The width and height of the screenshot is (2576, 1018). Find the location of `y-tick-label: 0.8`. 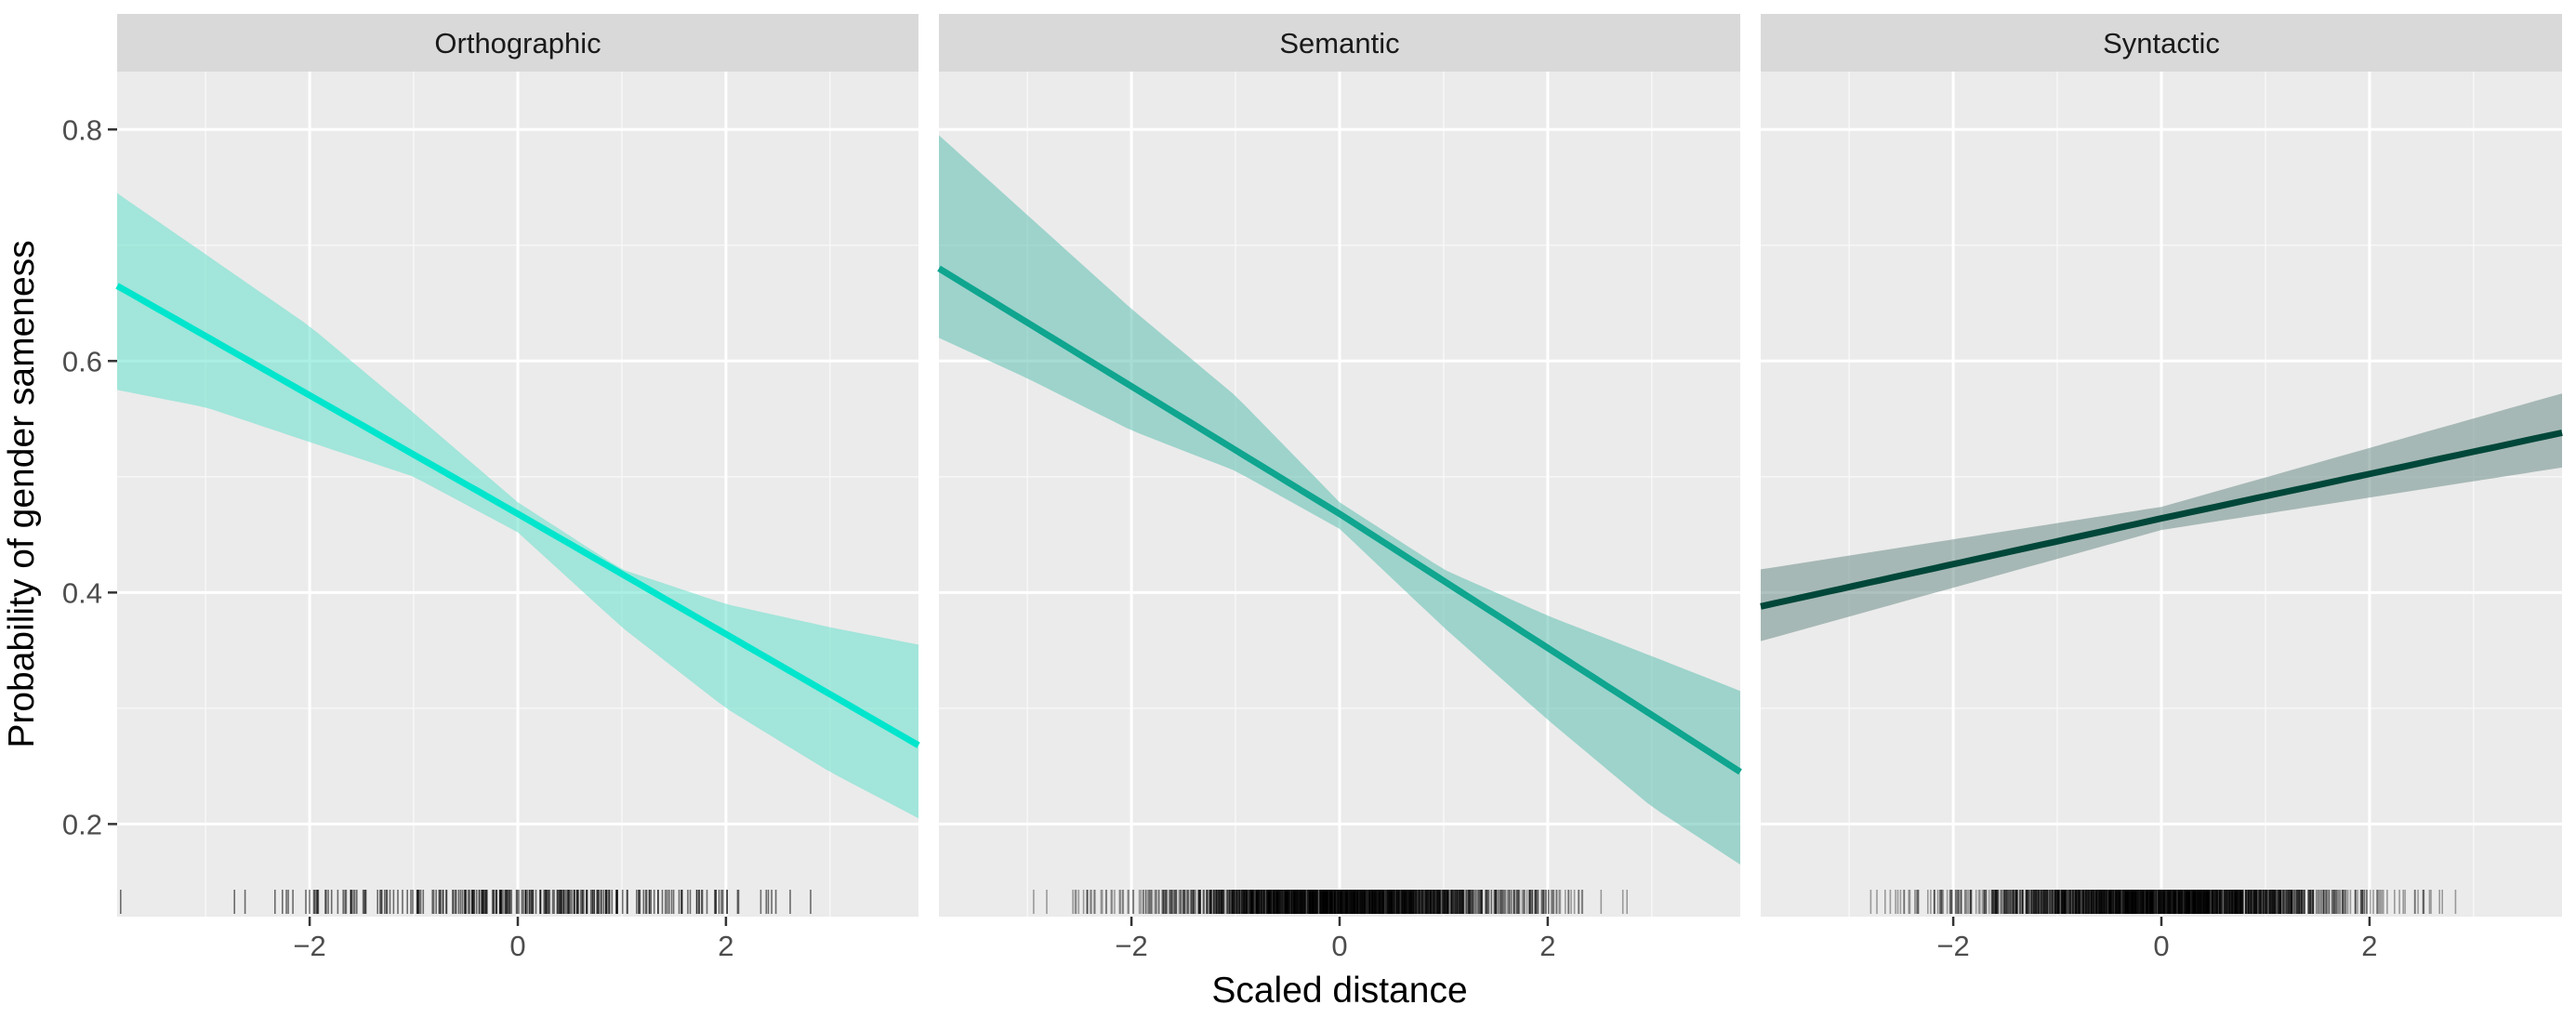

y-tick-label: 0.8 is located at coordinates (82, 129).